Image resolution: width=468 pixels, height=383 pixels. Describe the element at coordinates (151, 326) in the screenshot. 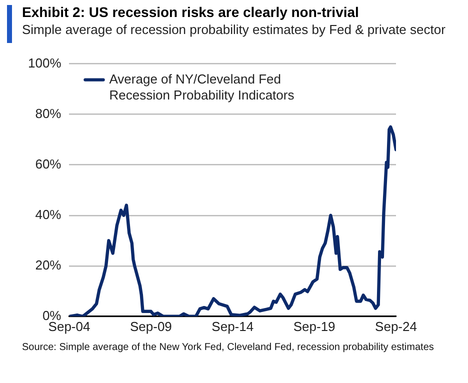

I see `x-tick-label: Sep-09` at that location.